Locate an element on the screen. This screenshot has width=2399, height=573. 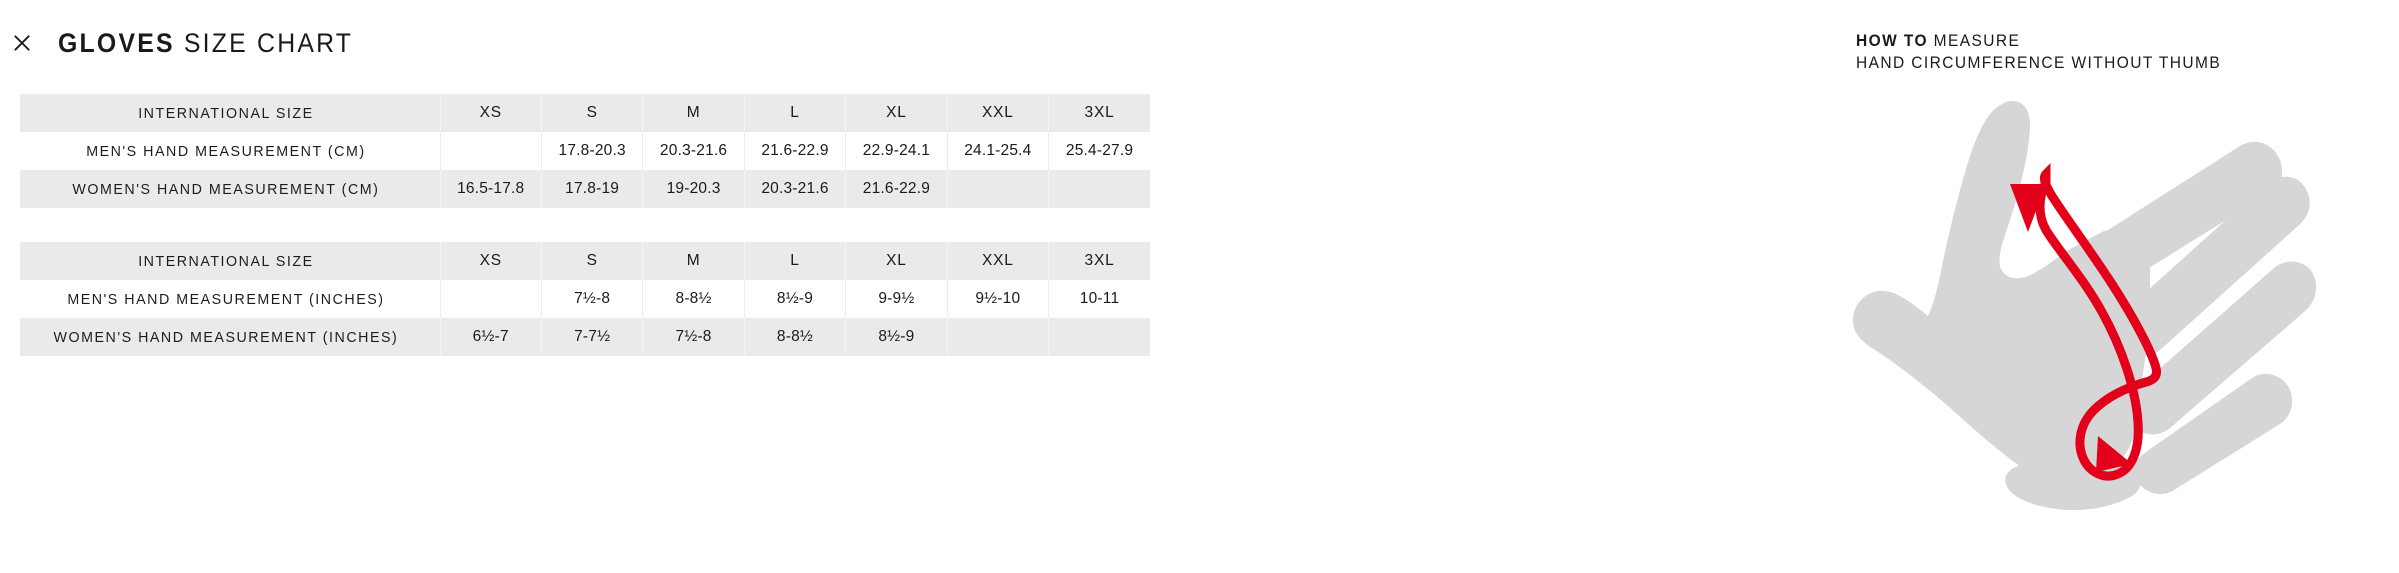
cell-mens-cm-s: 17.8-20.3 is located at coordinates (592, 151).